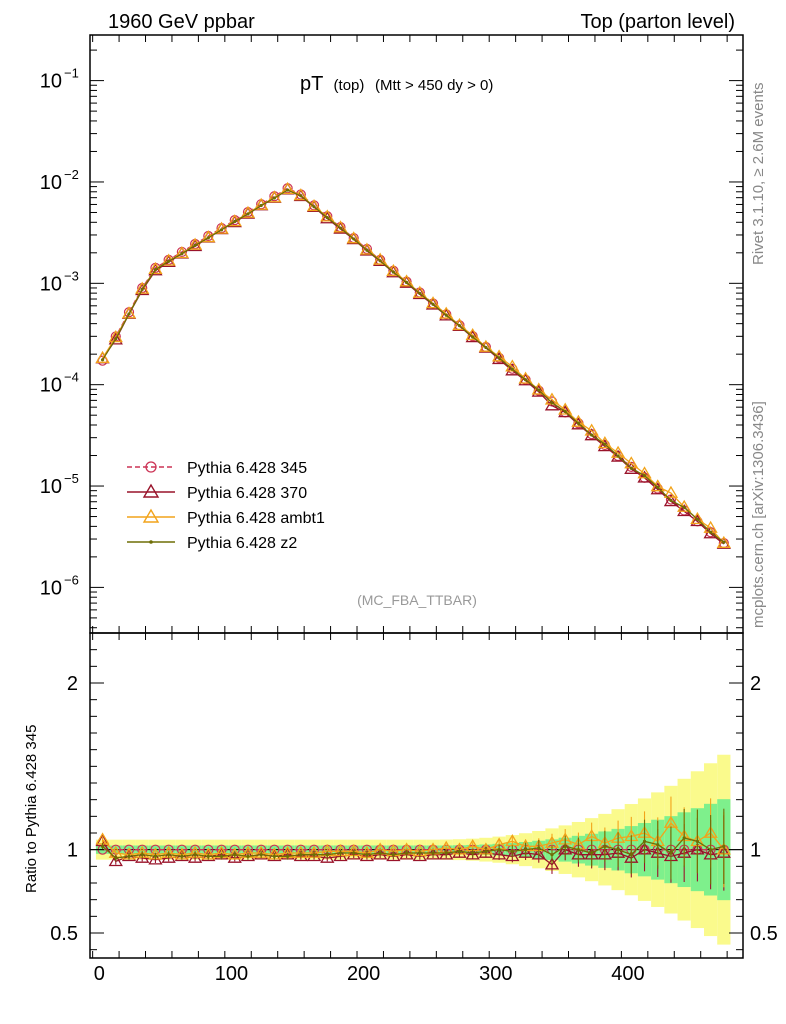 The image size is (786, 1024). What do you see at coordinates (417, 600) in the screenshot?
I see `analysis-label: (MC_FBA_TTBAR)` at bounding box center [417, 600].